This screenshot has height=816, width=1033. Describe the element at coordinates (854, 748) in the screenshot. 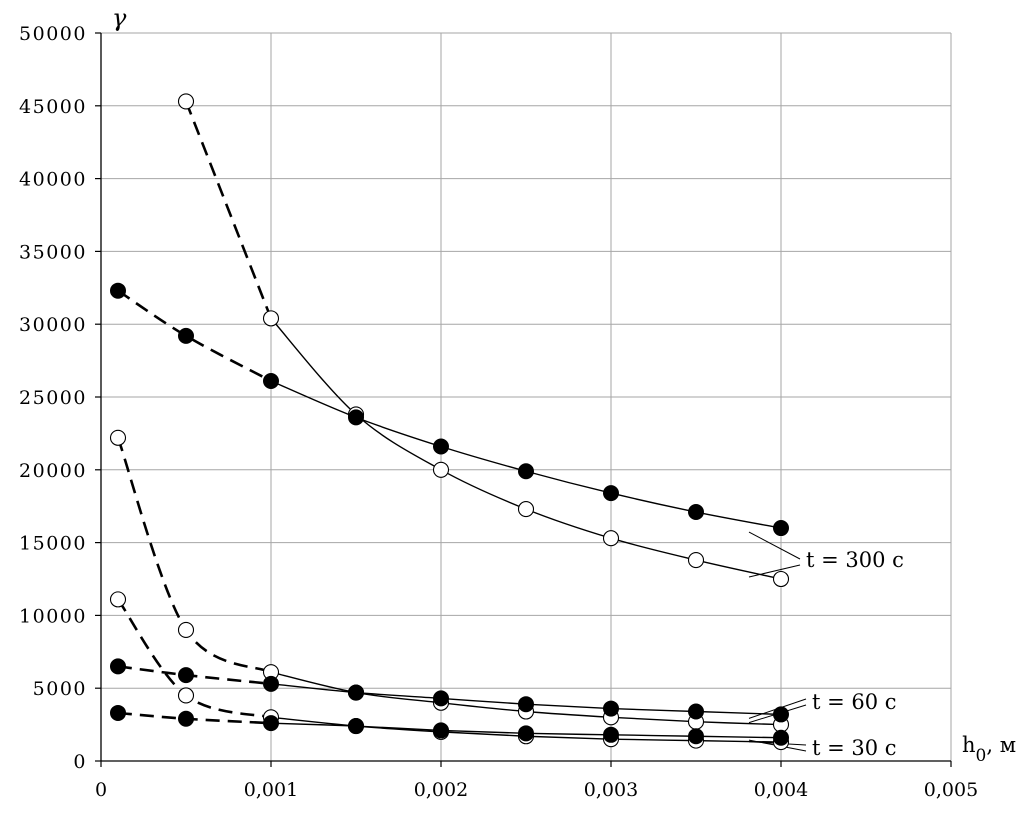

I see `annotation-t30: t = 30 с` at that location.